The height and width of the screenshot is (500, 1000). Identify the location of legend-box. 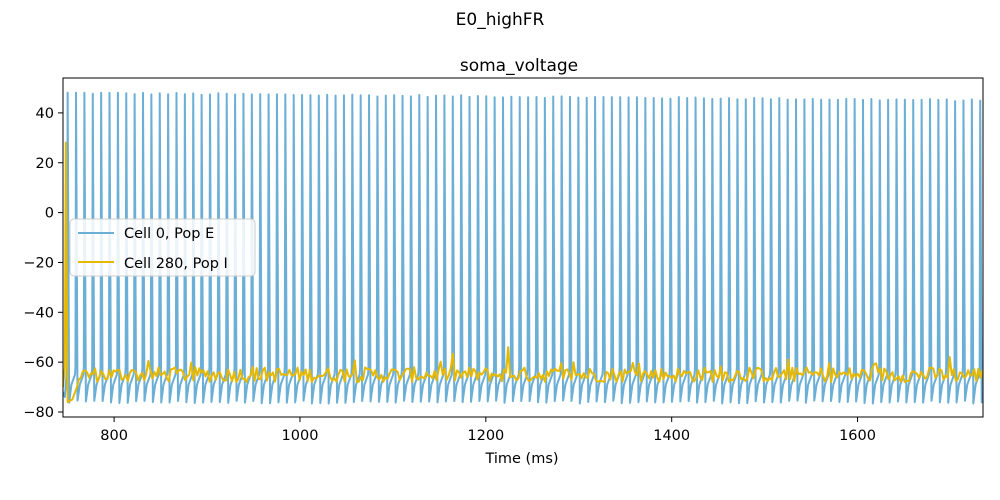
(162, 247).